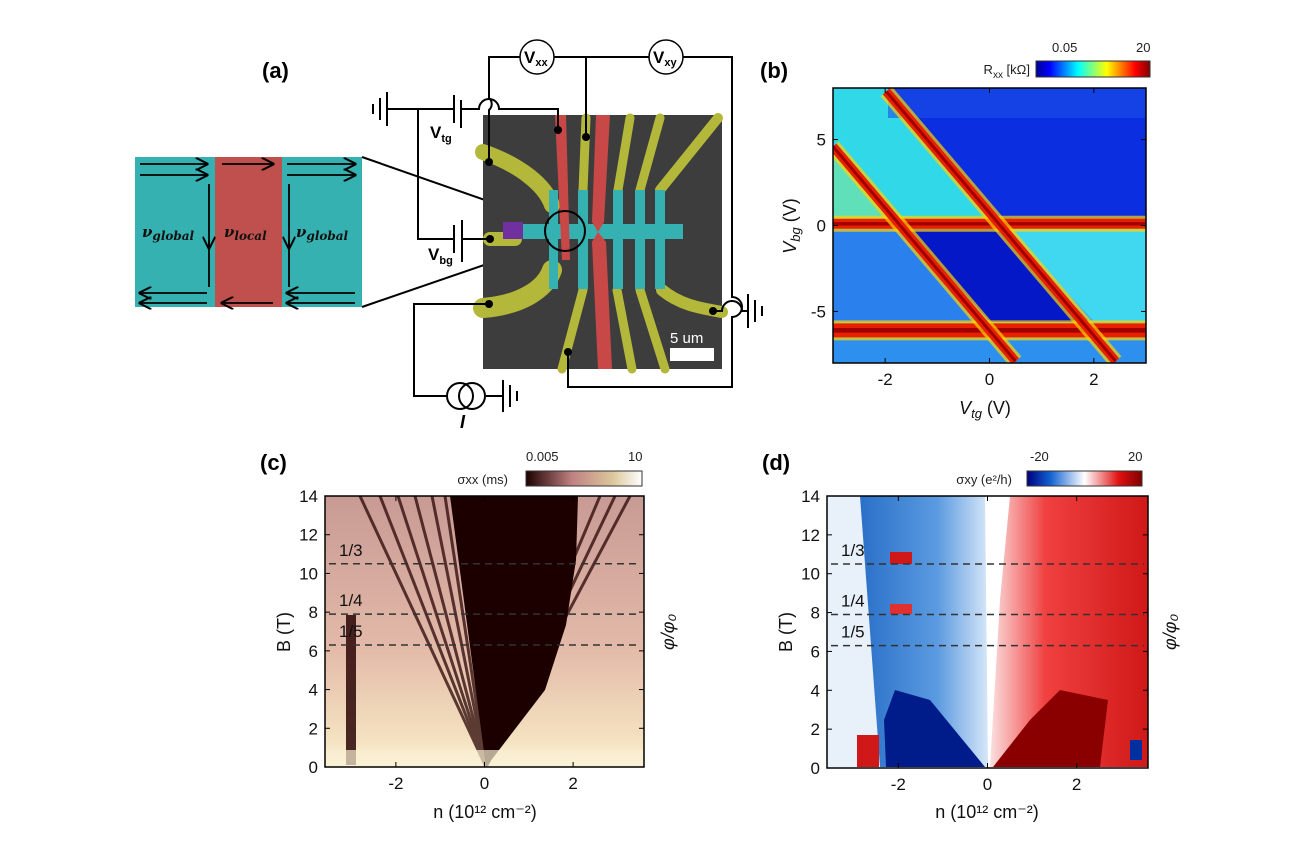  I want to click on colorbar-d-max: 20, so click(1135, 456).